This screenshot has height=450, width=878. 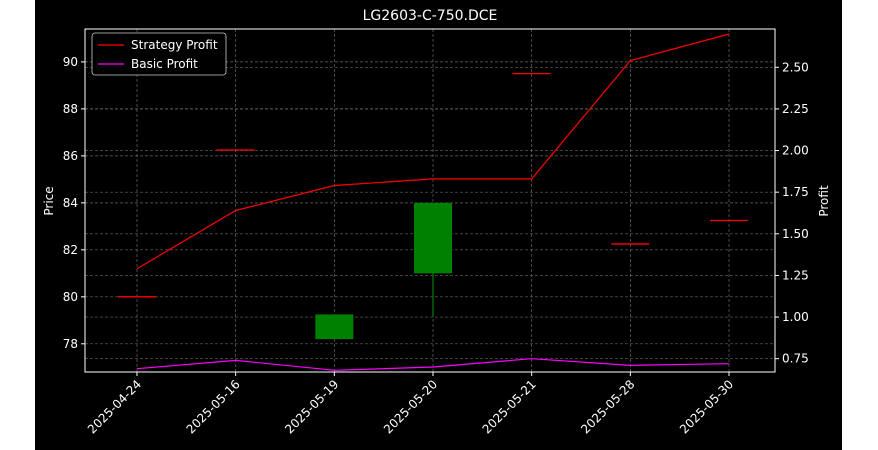 What do you see at coordinates (70, 203) in the screenshot?
I see `left-tick-label: 84` at bounding box center [70, 203].